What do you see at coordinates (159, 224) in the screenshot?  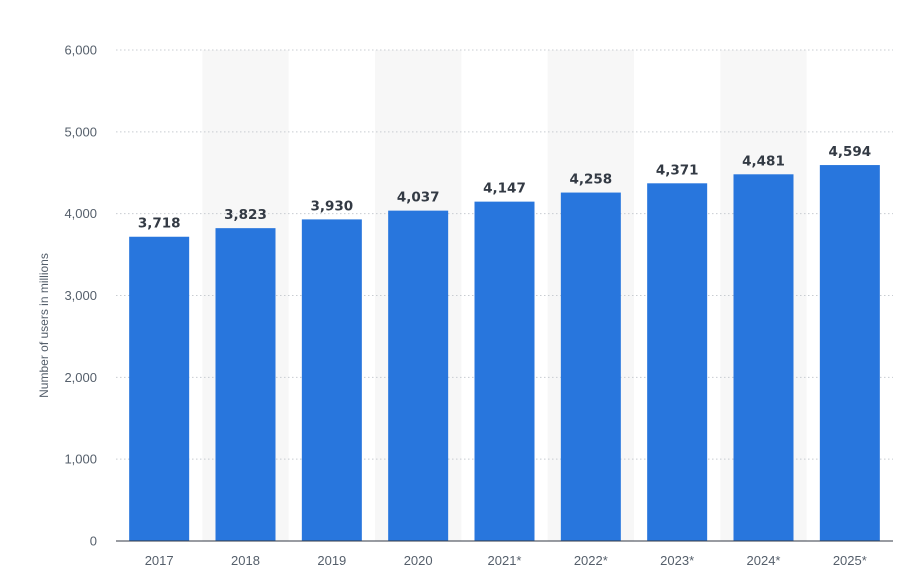 I see `data-label: 3,718` at bounding box center [159, 224].